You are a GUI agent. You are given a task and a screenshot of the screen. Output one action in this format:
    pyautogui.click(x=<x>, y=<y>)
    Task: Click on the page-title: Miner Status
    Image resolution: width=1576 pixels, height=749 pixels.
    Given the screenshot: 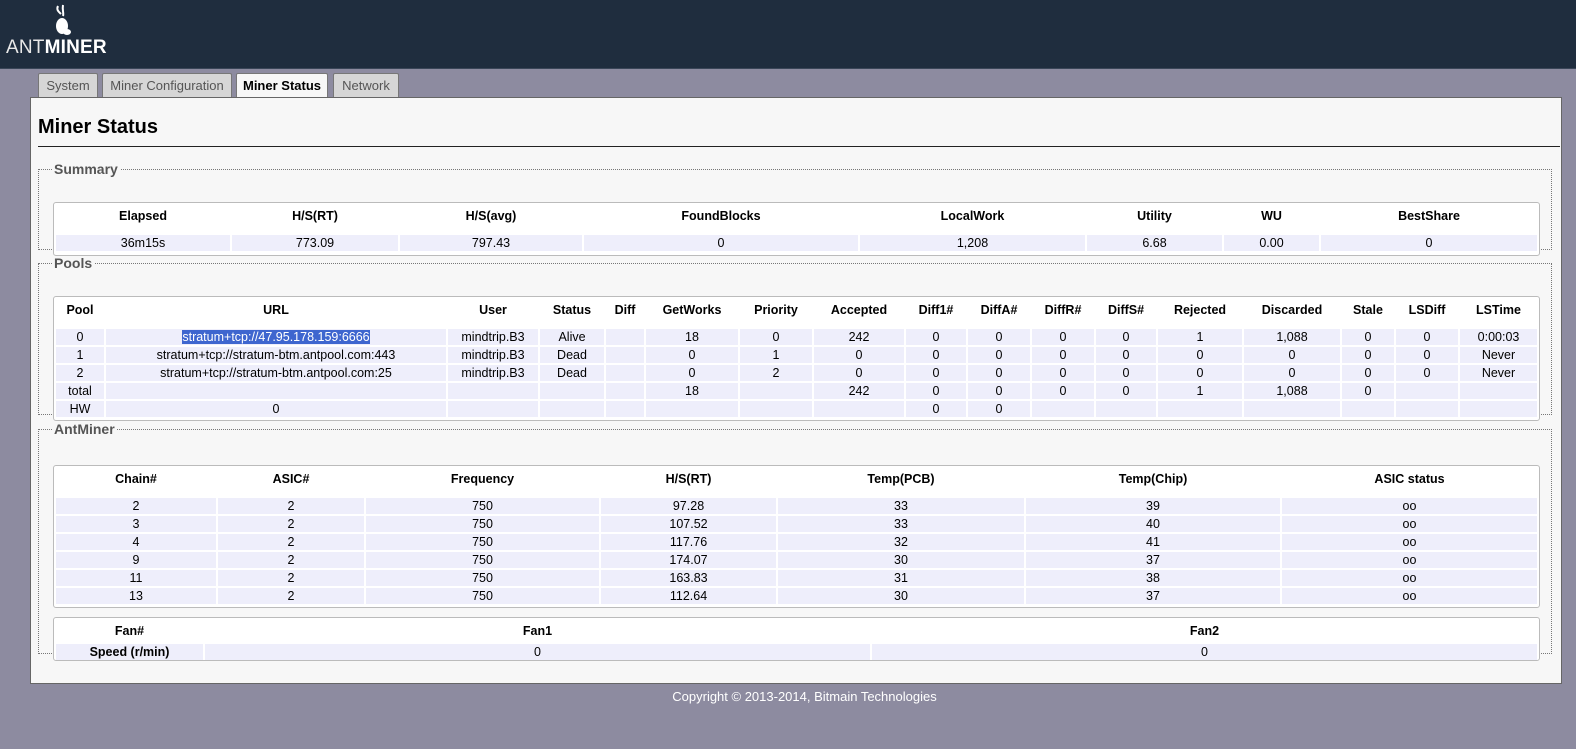 What is the action you would take?
    pyautogui.click(x=98, y=127)
    